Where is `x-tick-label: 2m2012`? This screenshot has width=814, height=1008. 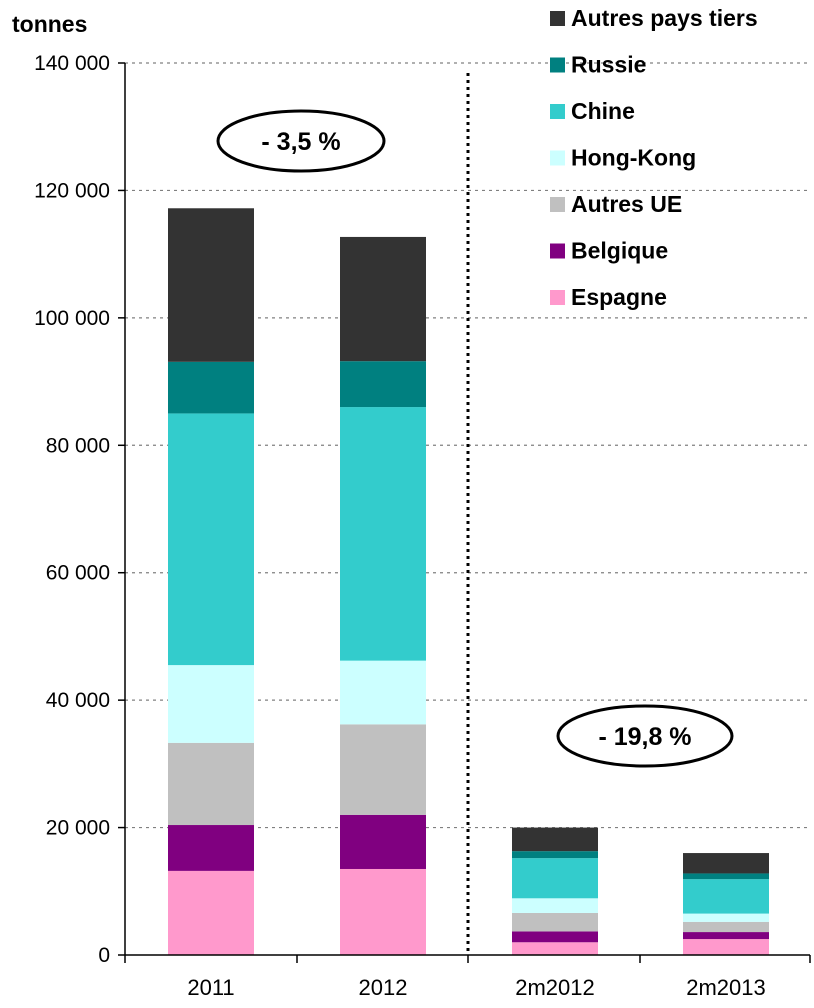
x-tick-label: 2m2012 is located at coordinates (555, 987).